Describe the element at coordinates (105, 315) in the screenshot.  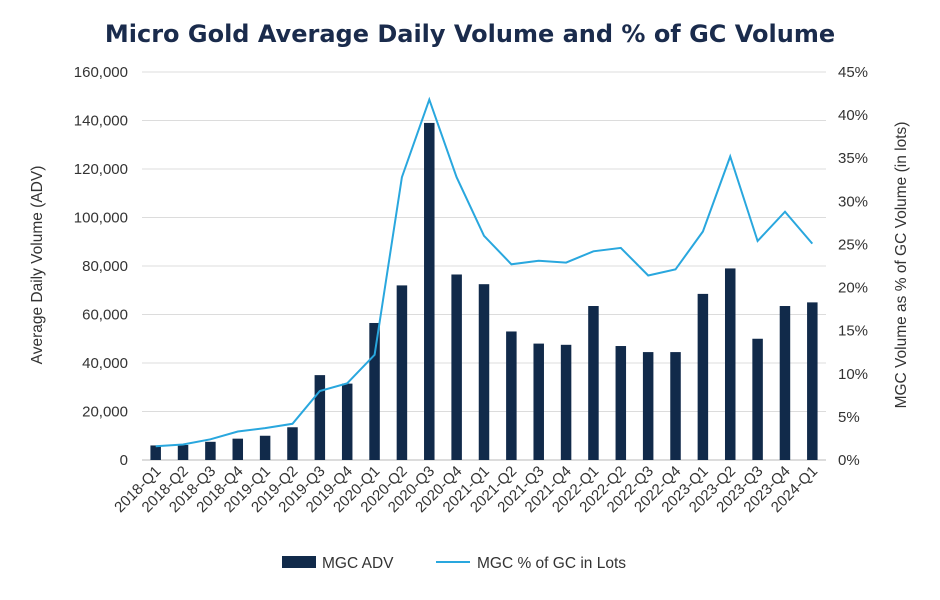
I see `left-tick-label: 60,000` at that location.